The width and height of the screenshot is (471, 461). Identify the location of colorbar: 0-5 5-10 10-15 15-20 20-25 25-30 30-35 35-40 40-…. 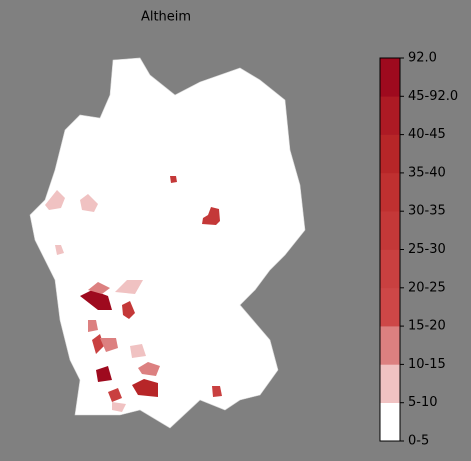
(418, 250).